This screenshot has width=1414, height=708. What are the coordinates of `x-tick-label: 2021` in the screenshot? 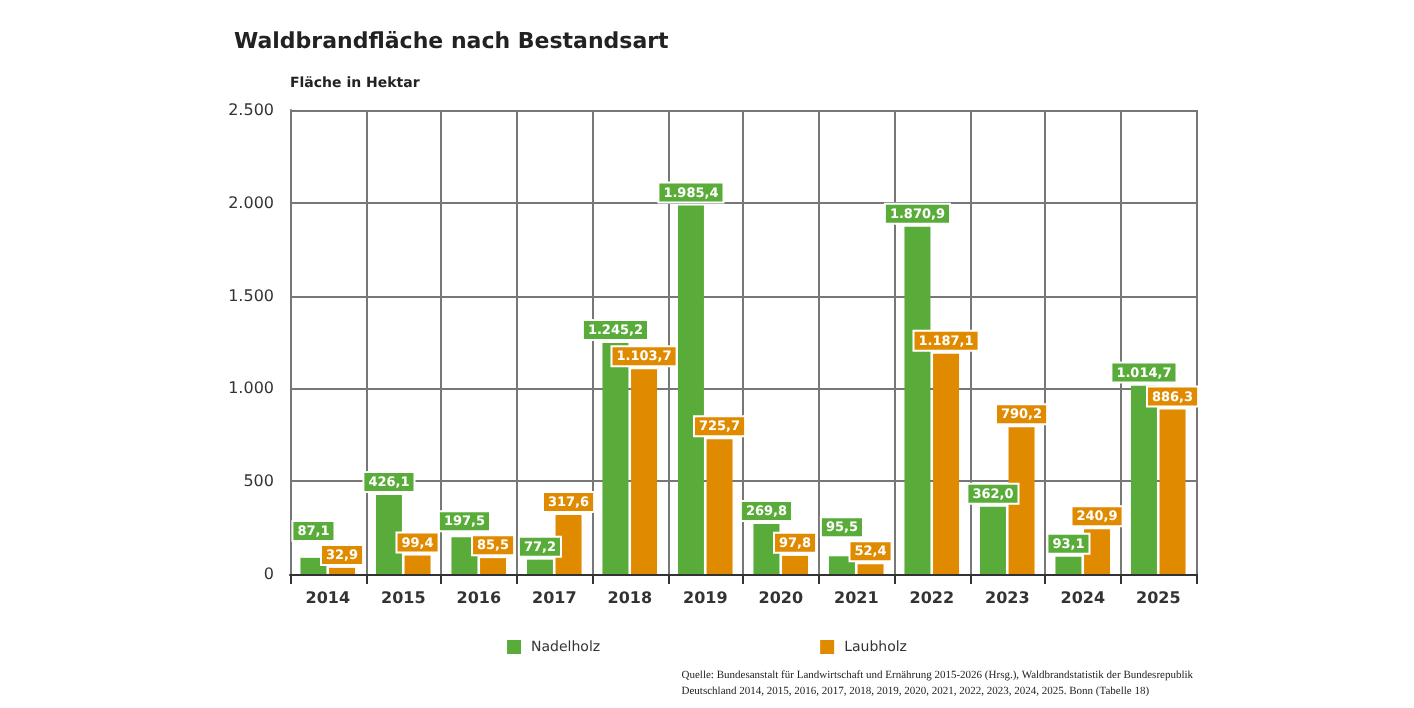 It's located at (856, 598).